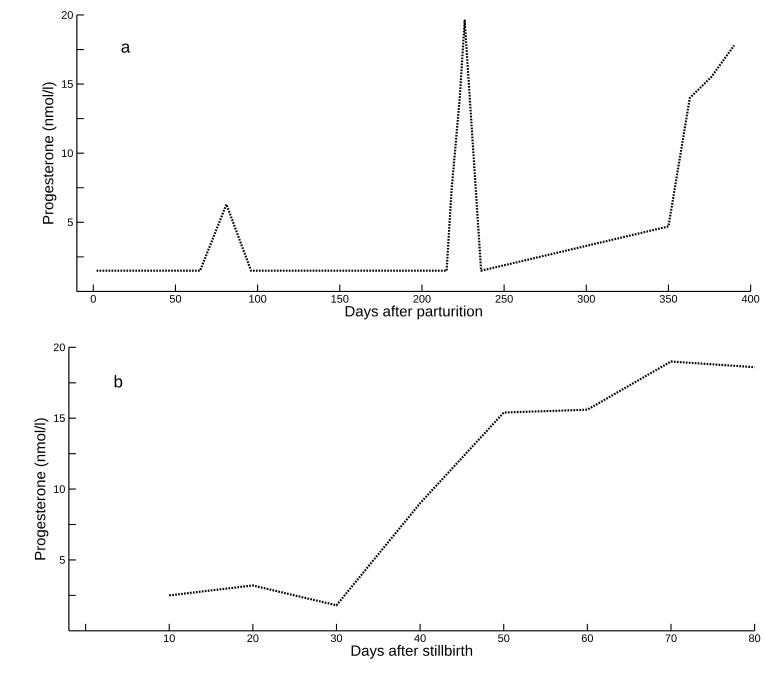 The width and height of the screenshot is (764, 674). I want to click on annotation: b, so click(118, 381).